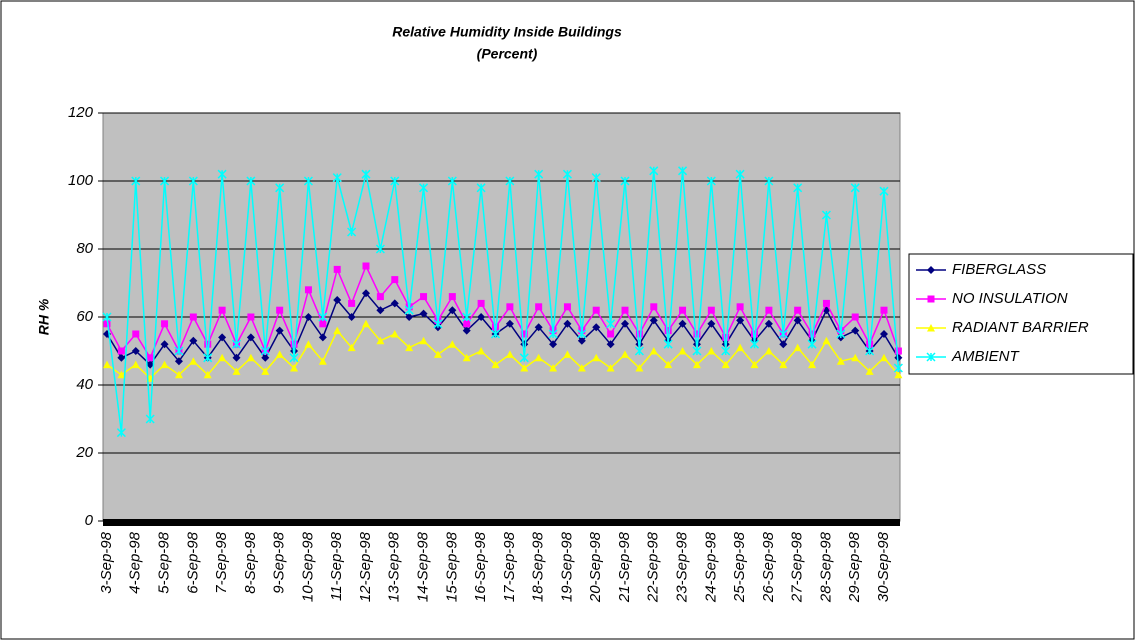 This screenshot has height=640, width=1135. What do you see at coordinates (797, 567) in the screenshot?
I see `x-tick-label: 27-Sep-98` at bounding box center [797, 567].